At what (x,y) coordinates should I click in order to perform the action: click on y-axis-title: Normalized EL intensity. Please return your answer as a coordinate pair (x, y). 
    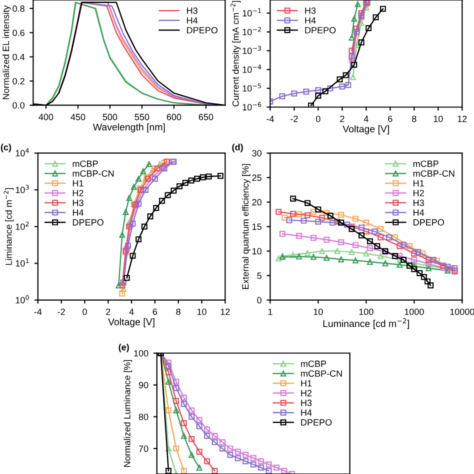
    Looking at the image, I should click on (6, 52).